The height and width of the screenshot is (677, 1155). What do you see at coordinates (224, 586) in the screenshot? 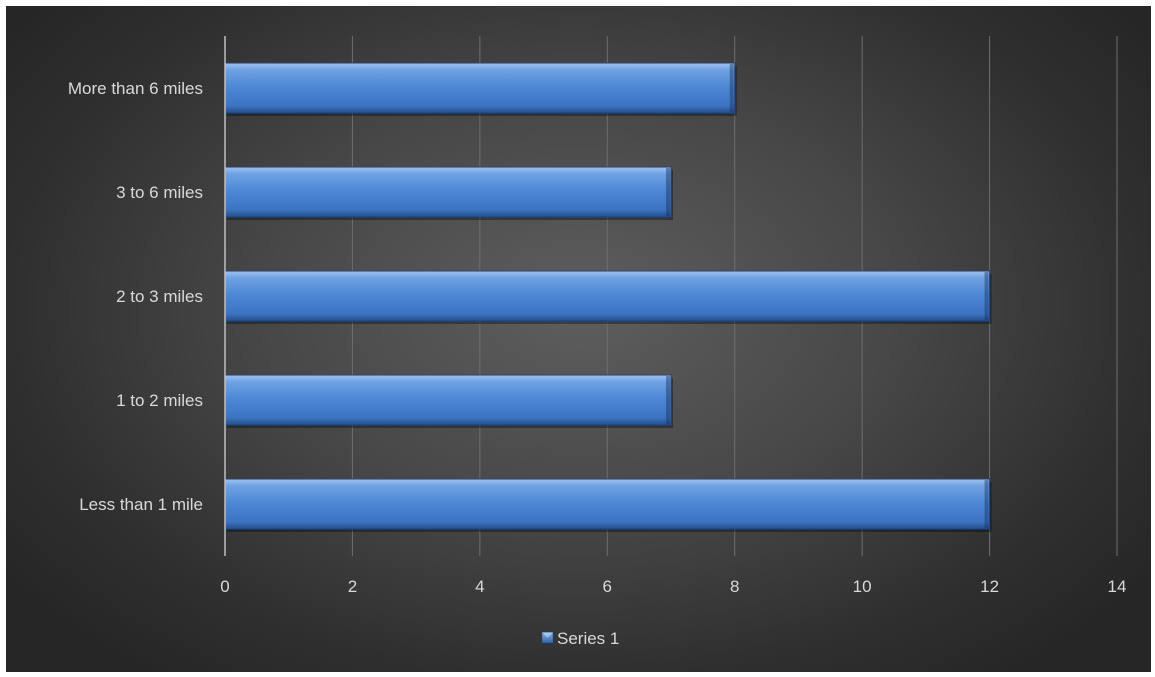
I see `x-tick-label: 0` at bounding box center [224, 586].